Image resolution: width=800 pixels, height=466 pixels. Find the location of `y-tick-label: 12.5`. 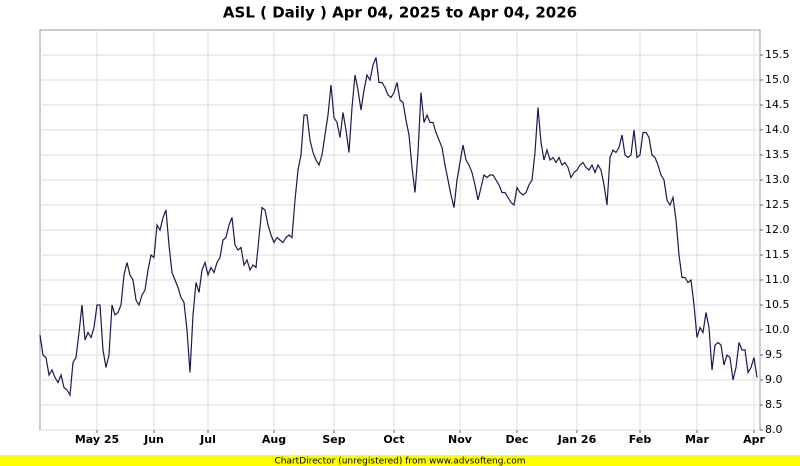

y-tick-label: 12.5 is located at coordinates (777, 204).